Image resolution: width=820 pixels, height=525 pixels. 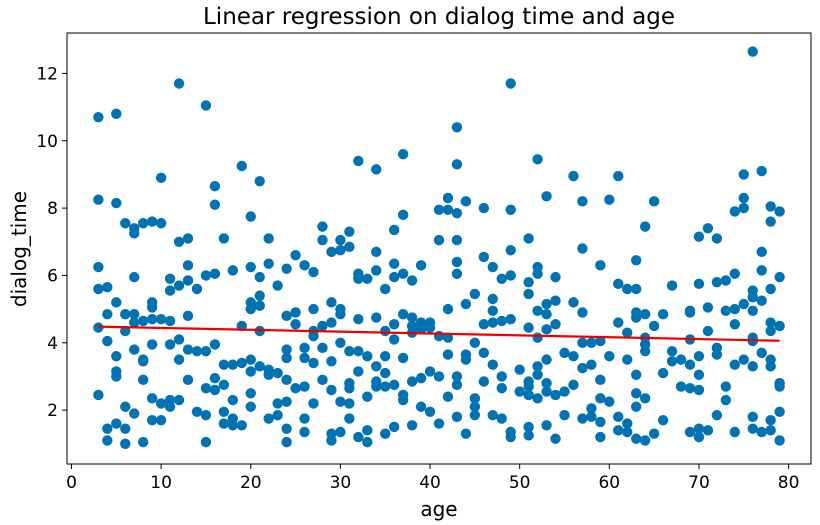 What do you see at coordinates (438, 509) in the screenshot?
I see `x-axis-label: age` at bounding box center [438, 509].